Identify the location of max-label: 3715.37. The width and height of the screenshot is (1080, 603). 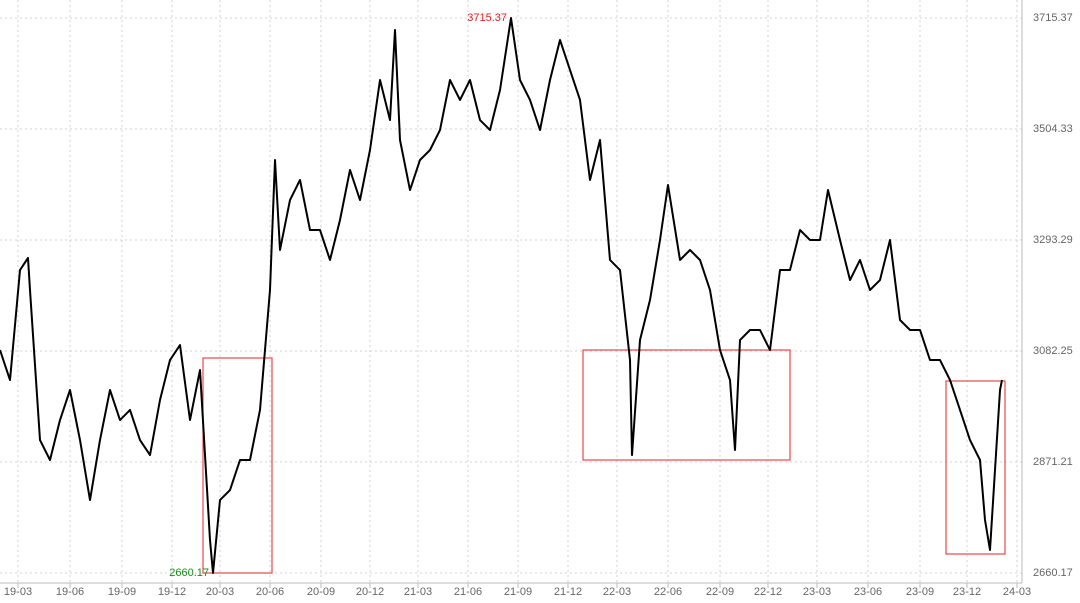
(487, 18).